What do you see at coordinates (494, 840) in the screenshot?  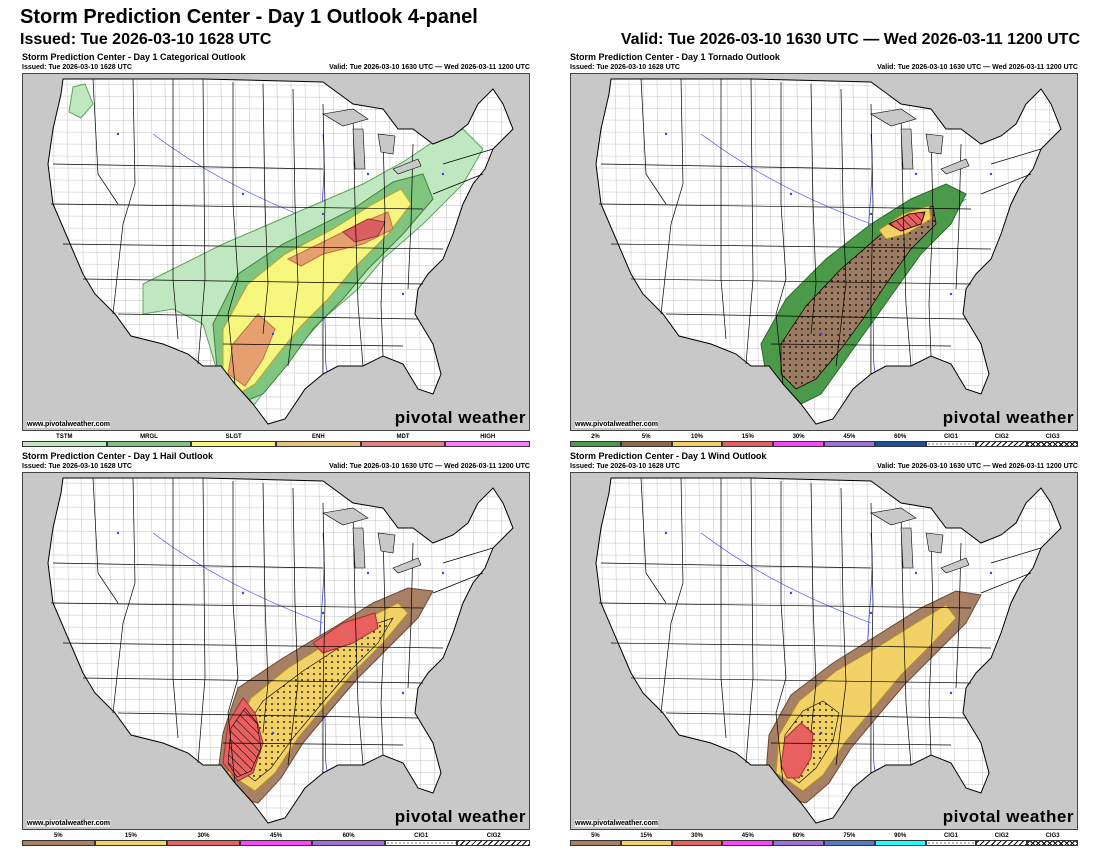 I see `legend-item: CIG2` at bounding box center [494, 840].